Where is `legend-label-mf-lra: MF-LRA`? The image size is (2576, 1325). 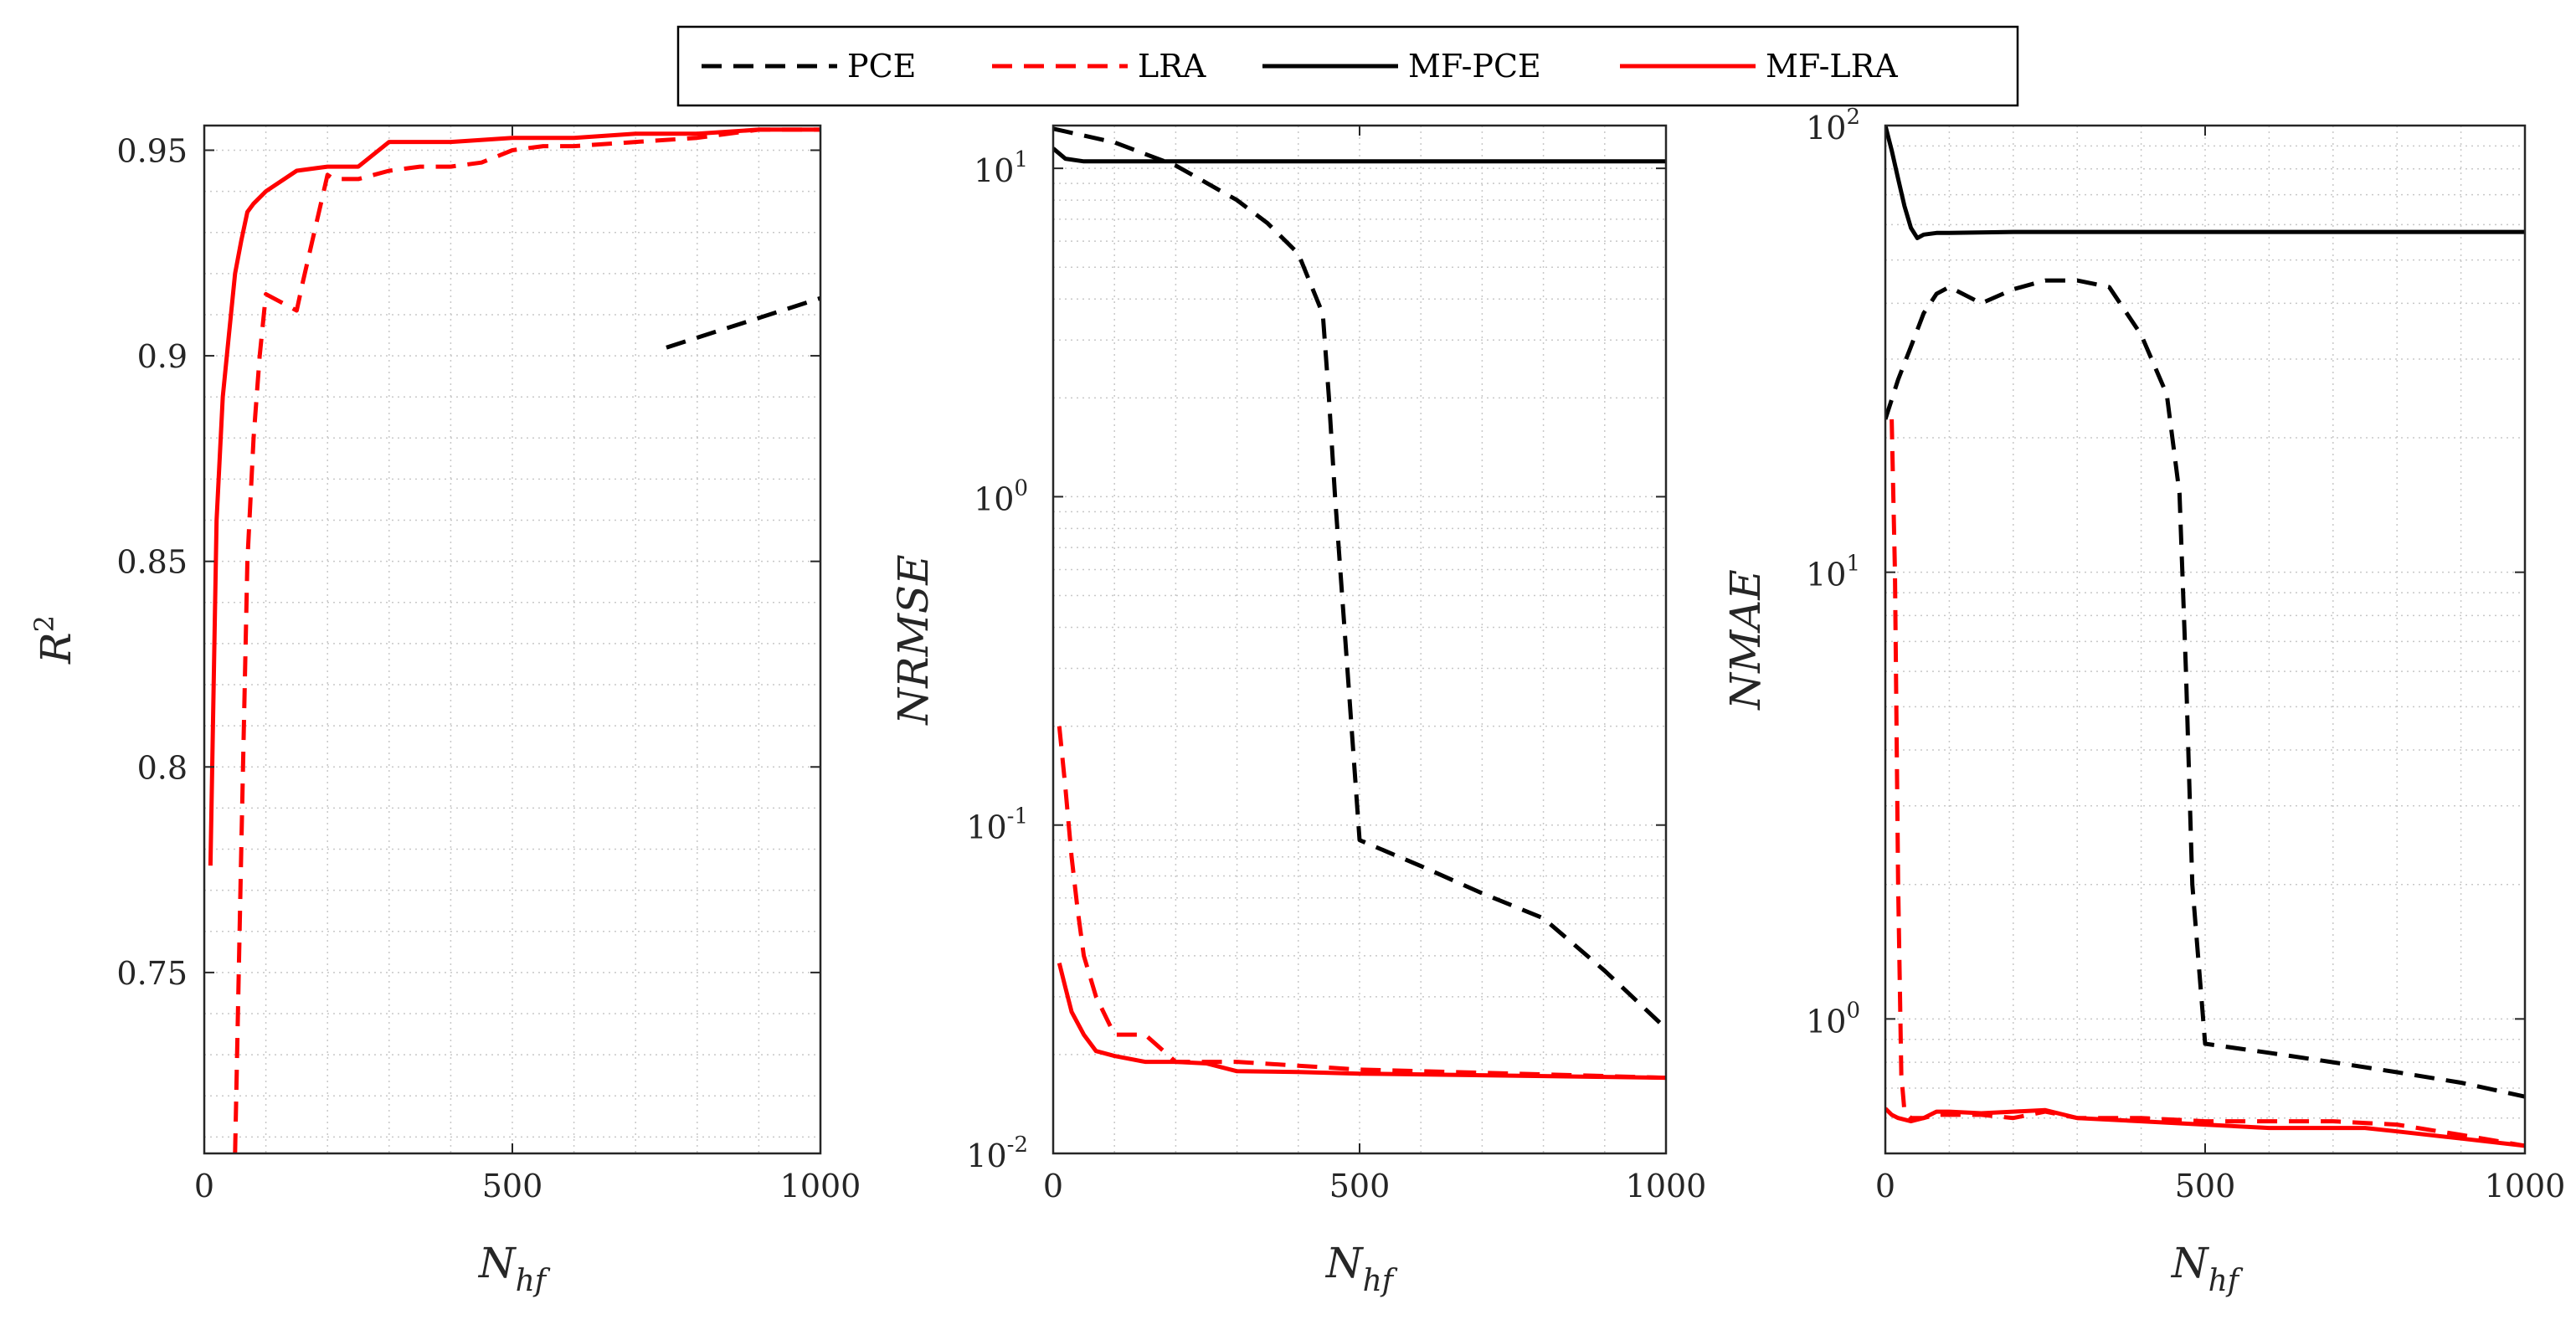 legend-label-mf-lra: MF-LRA is located at coordinates (1832, 66).